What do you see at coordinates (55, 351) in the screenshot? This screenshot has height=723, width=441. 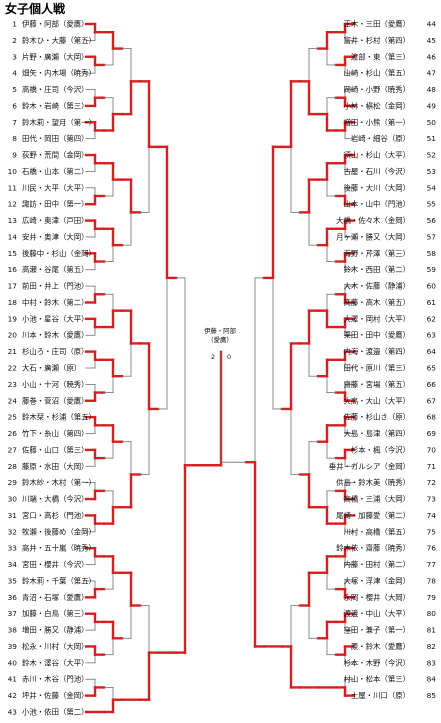 I see `left-entry: 杉山ろ・庄司（原）` at bounding box center [55, 351].